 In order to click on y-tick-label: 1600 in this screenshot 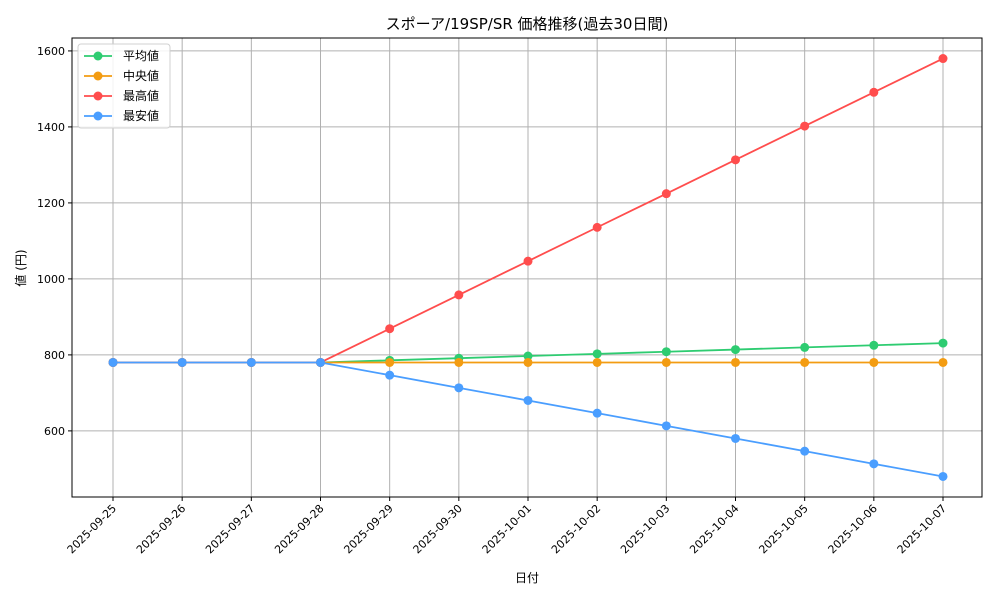, I will do `click(51, 51)`.